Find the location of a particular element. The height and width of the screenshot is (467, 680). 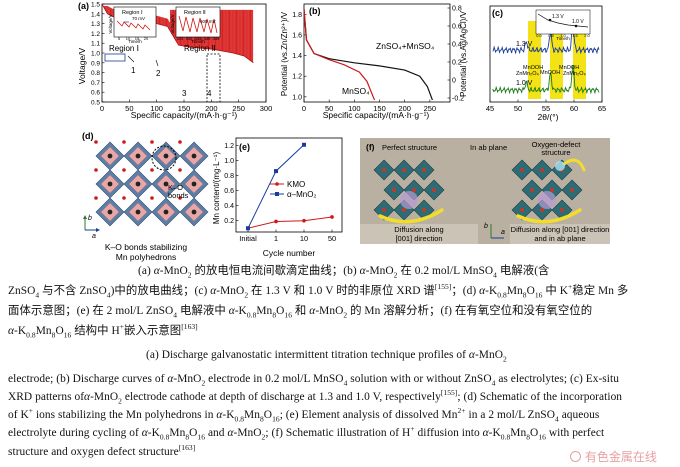

structure-perfect is located at coordinates (409, 191).